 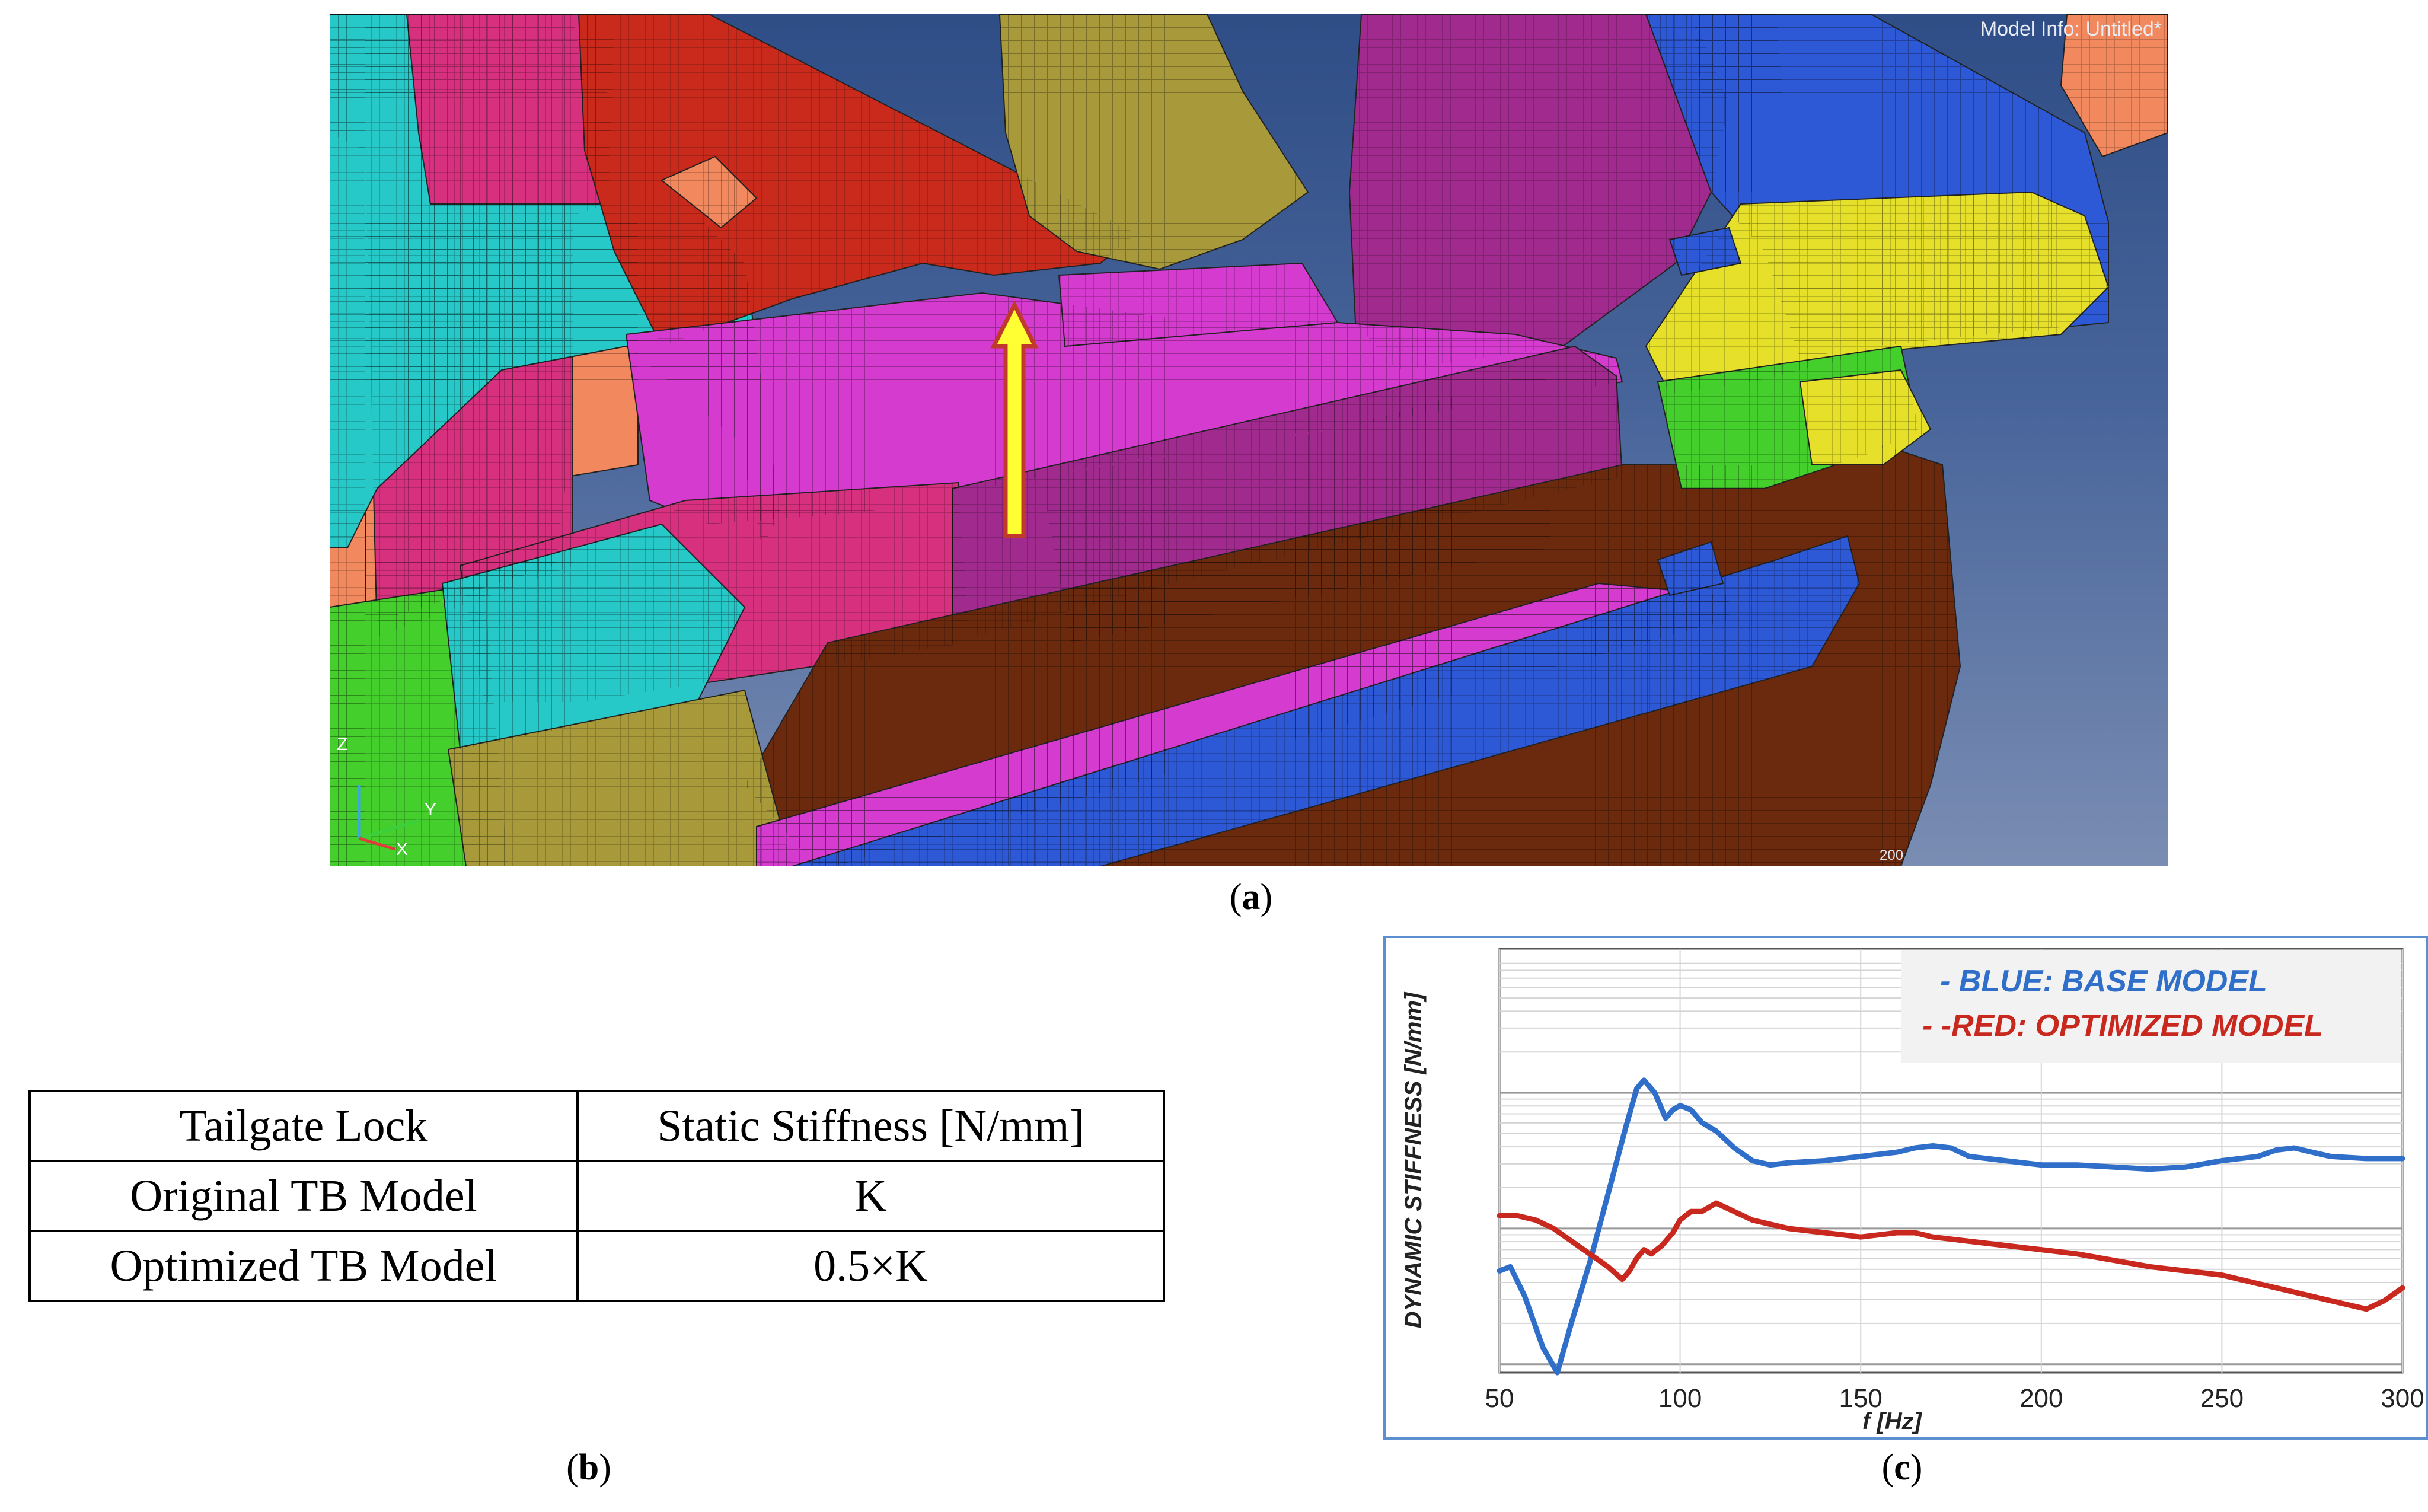 What do you see at coordinates (2122, 1026) in the screenshot?
I see `legend-optimized-model: - -RED: OPTIMIZED MODEL` at bounding box center [2122, 1026].